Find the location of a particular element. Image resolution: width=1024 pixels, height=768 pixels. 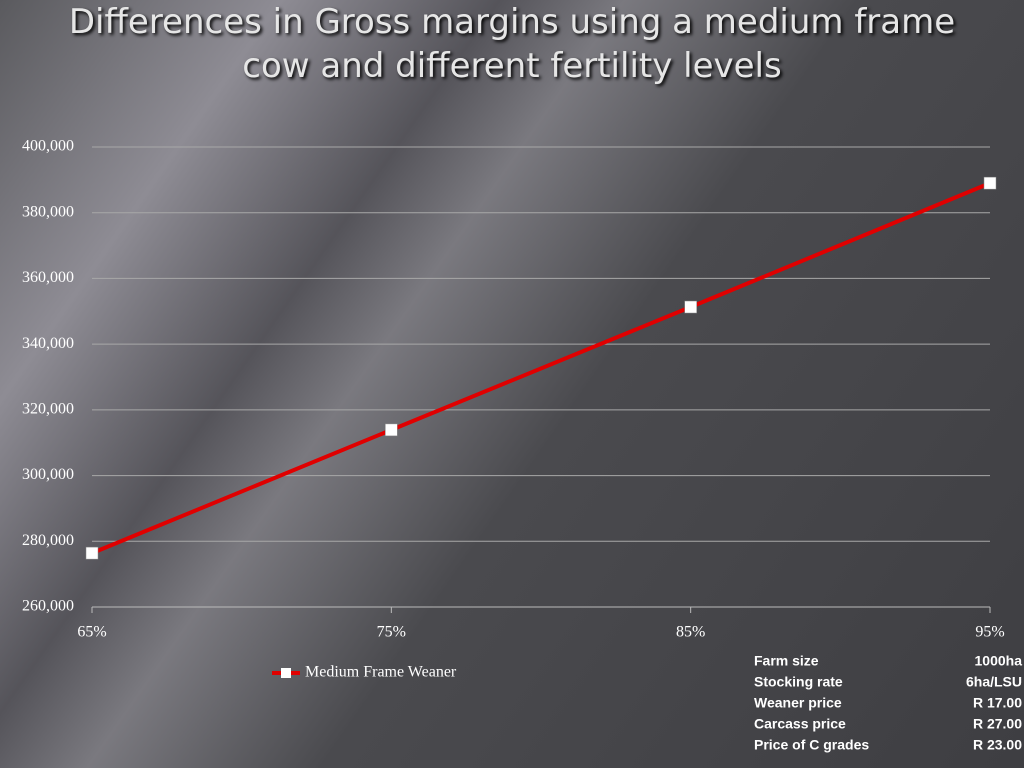

table-label: Farm size is located at coordinates (786, 661).